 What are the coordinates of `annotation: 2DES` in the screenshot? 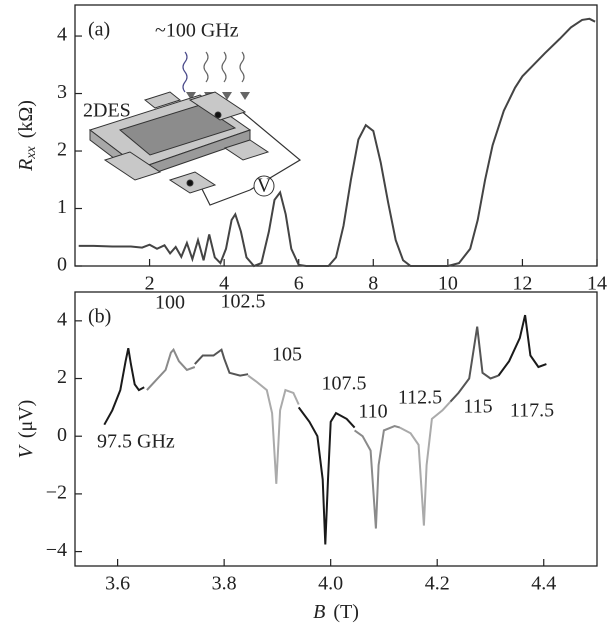 It's located at (107, 111).